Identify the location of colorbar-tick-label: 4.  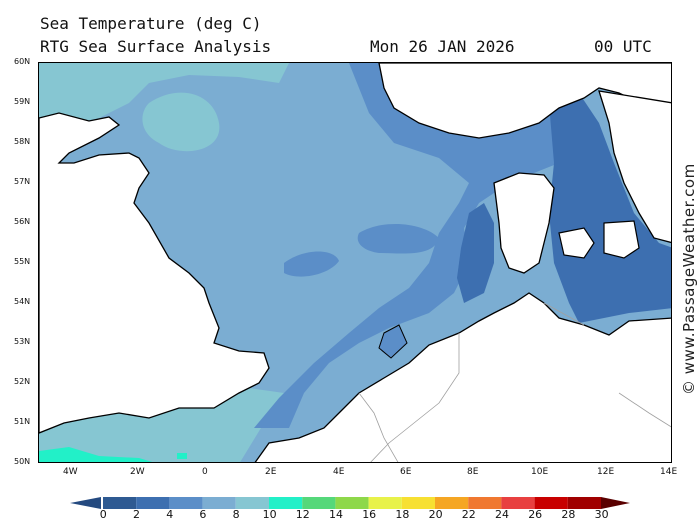
(170, 514).